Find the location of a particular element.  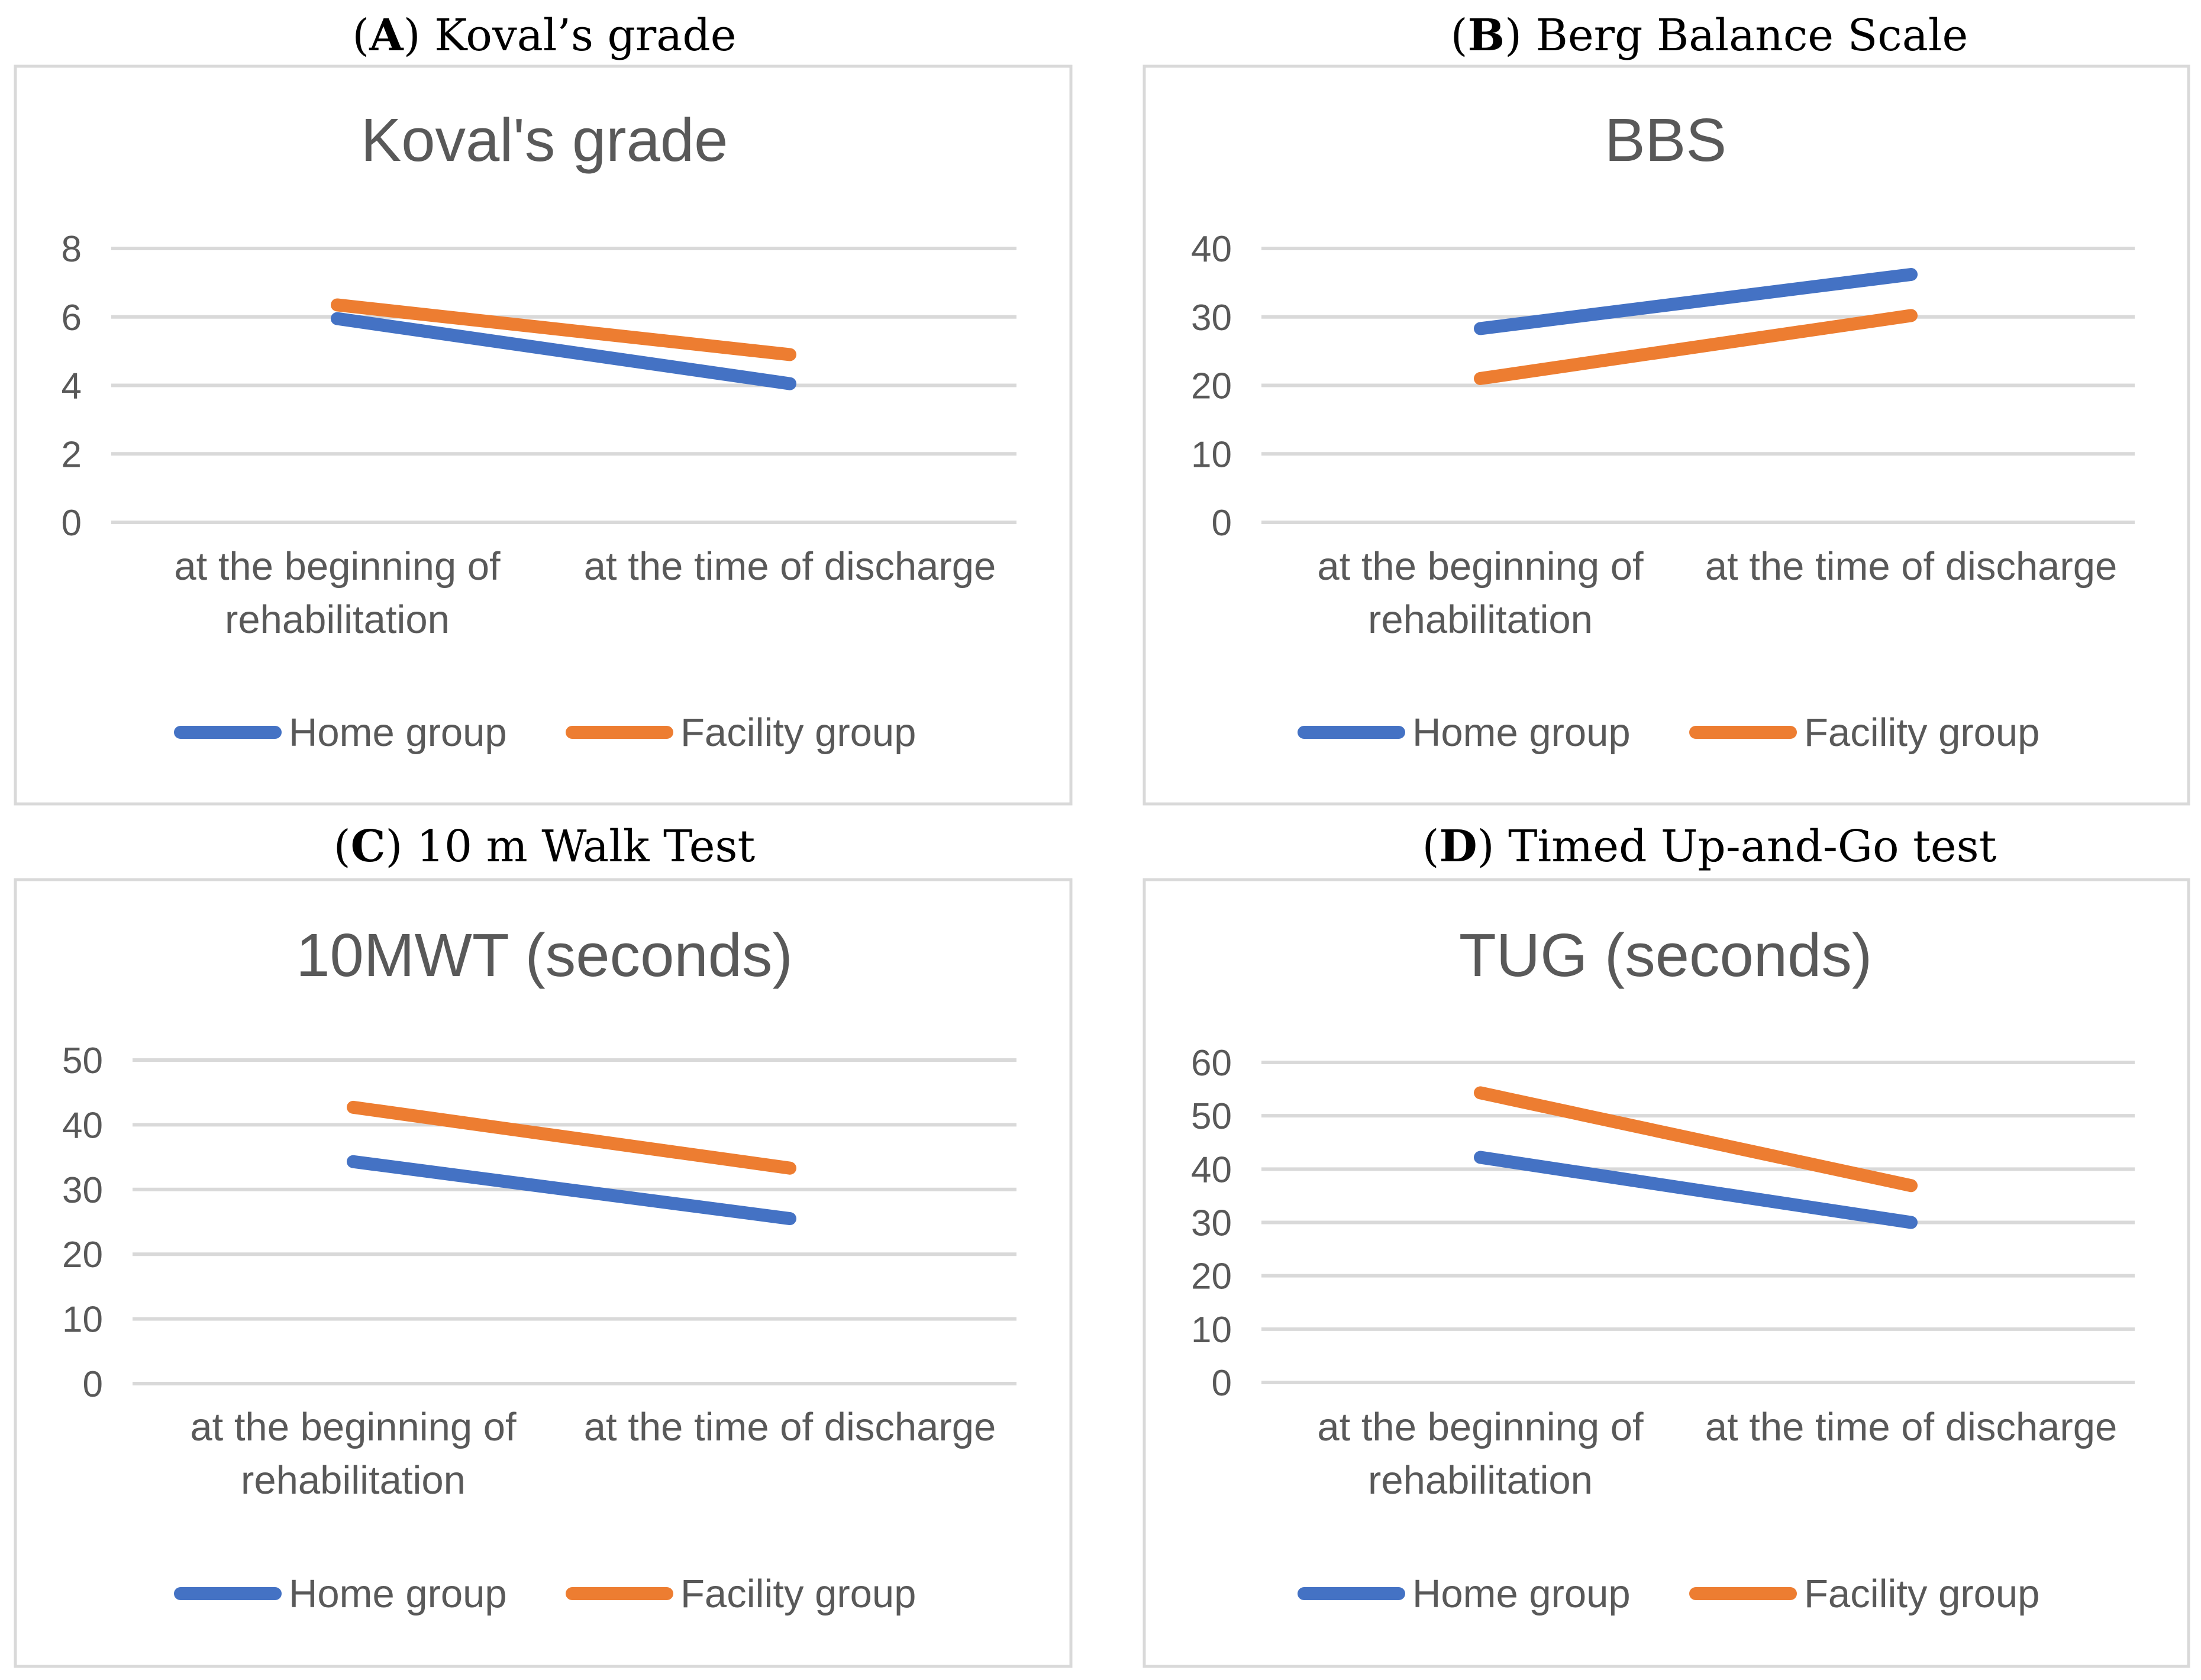

chart-title: 10MWT (seconds) is located at coordinates (544, 955).